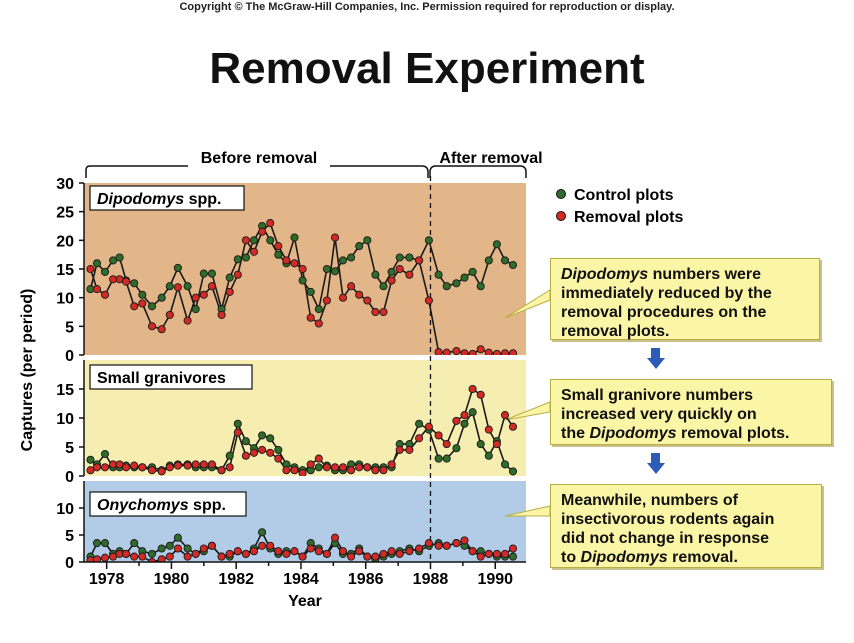  What do you see at coordinates (431, 579) in the screenshot?
I see `x-tick-label: 1988` at bounding box center [431, 579].